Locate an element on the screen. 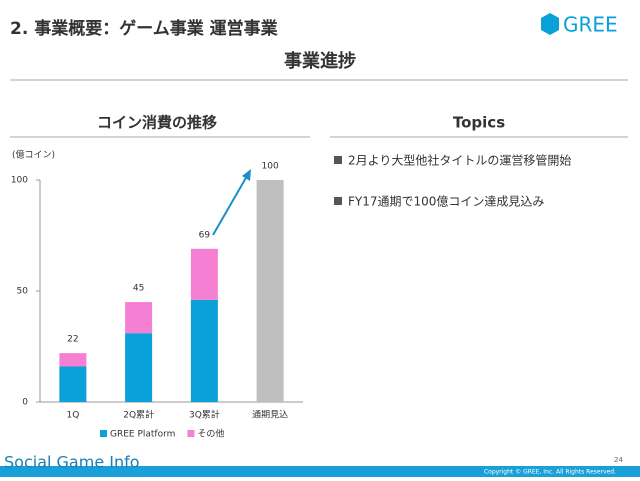  x-tick-label: 2Q累計 is located at coordinates (138, 415).